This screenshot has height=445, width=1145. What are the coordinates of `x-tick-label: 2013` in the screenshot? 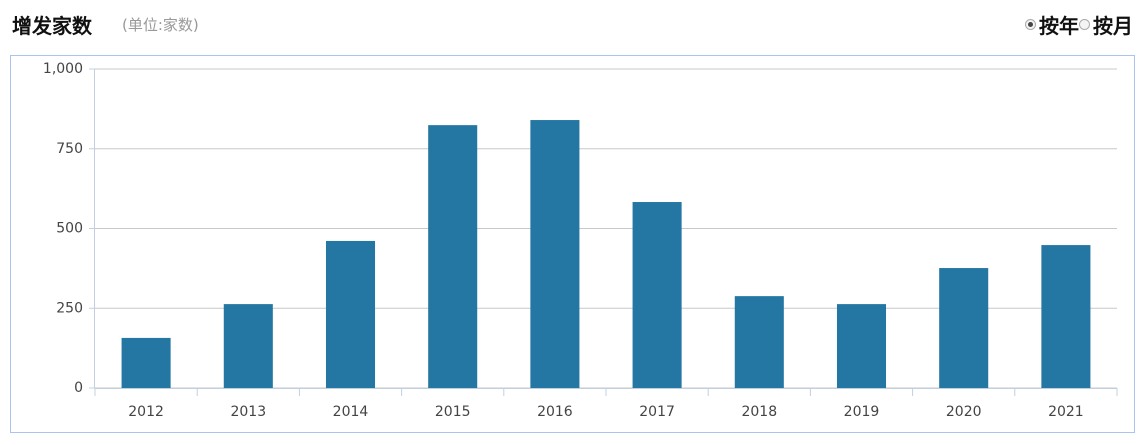 It's located at (248, 412).